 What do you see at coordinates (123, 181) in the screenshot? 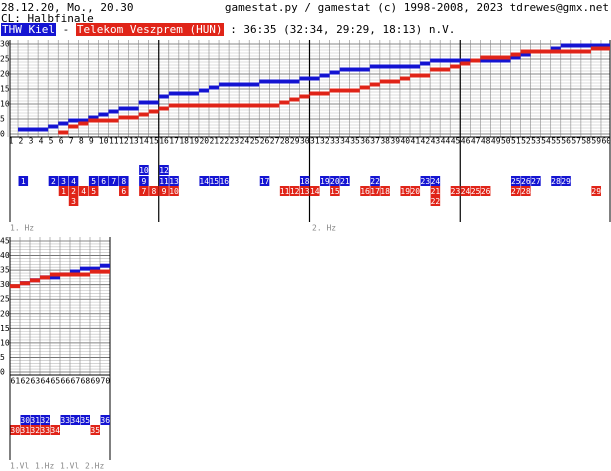
I see `goal-number: 8` at bounding box center [123, 181].